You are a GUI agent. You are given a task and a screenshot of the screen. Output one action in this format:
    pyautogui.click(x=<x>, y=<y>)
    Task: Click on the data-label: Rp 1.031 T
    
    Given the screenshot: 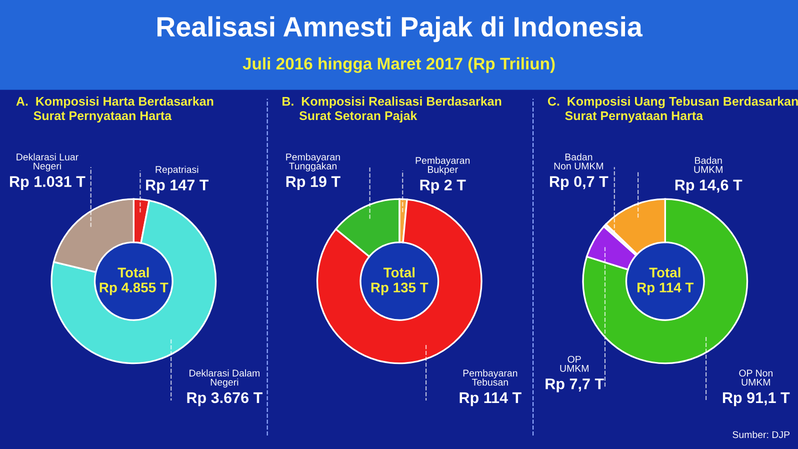 What is the action you would take?
    pyautogui.click(x=48, y=183)
    